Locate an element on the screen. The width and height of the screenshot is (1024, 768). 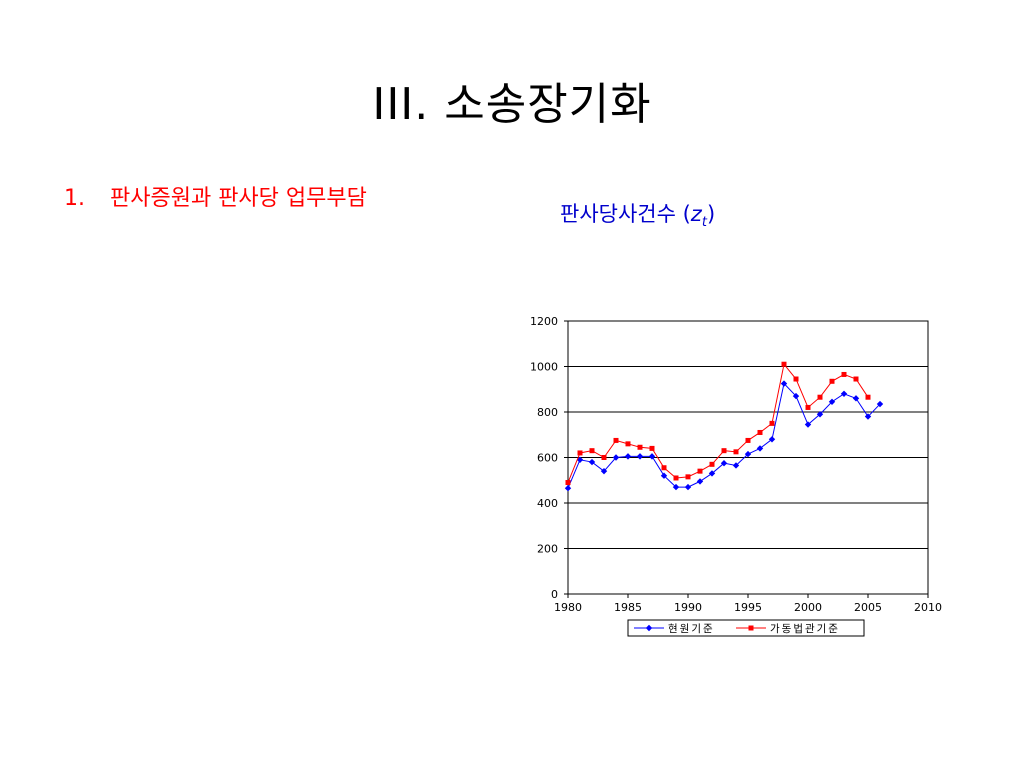
x-tick-label: 2000 is located at coordinates (808, 607).